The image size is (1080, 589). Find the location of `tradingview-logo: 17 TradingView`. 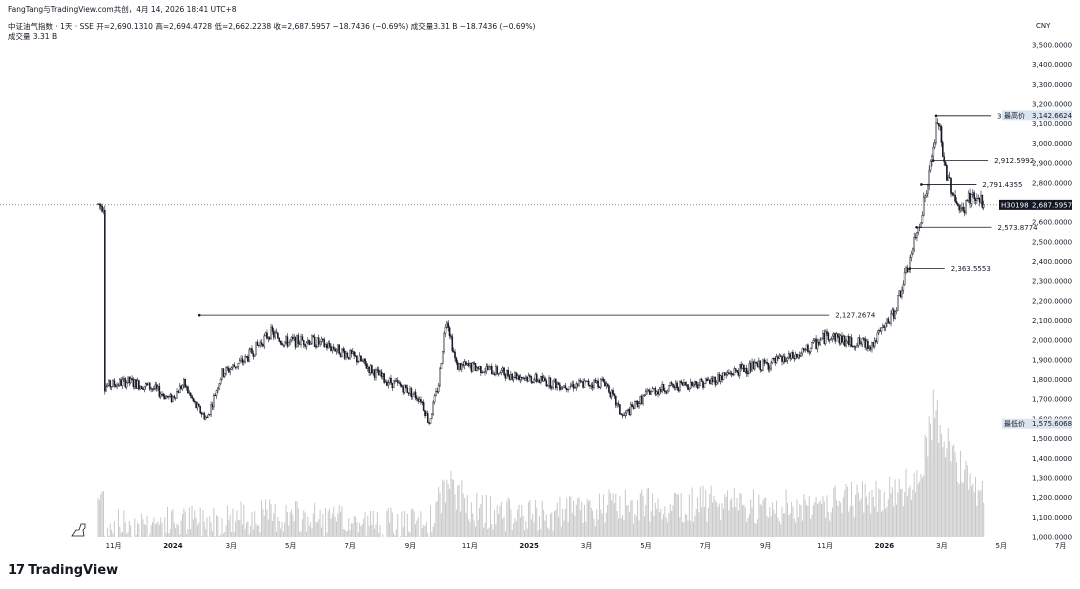

tradingview-logo: 17 TradingView is located at coordinates (63, 570).